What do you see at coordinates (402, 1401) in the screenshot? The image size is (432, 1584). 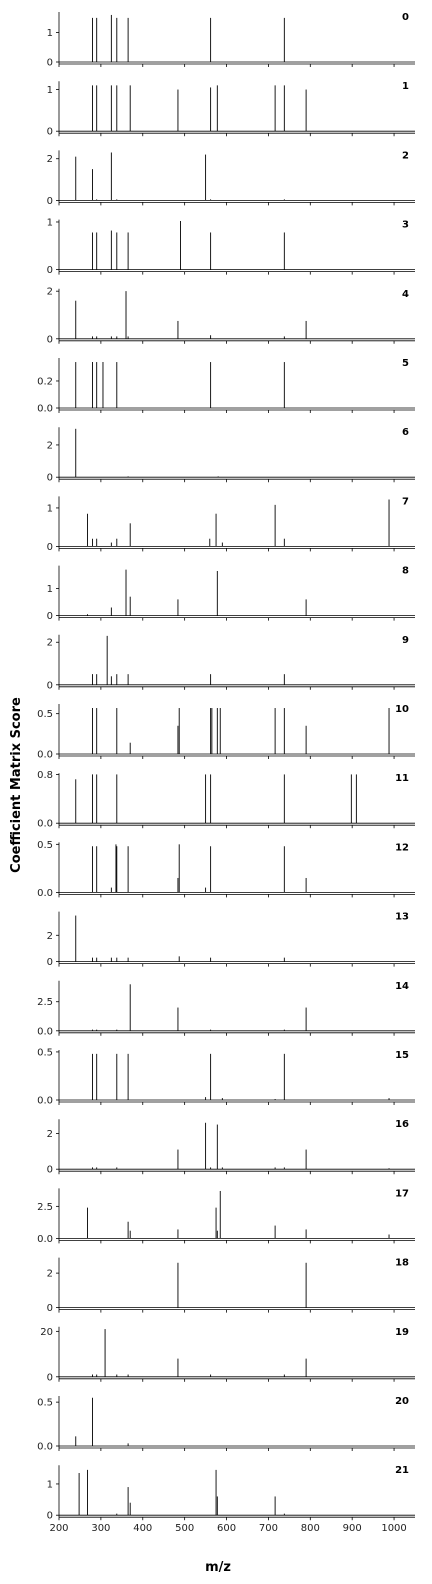 I see `panel-label: 20` at bounding box center [402, 1401].